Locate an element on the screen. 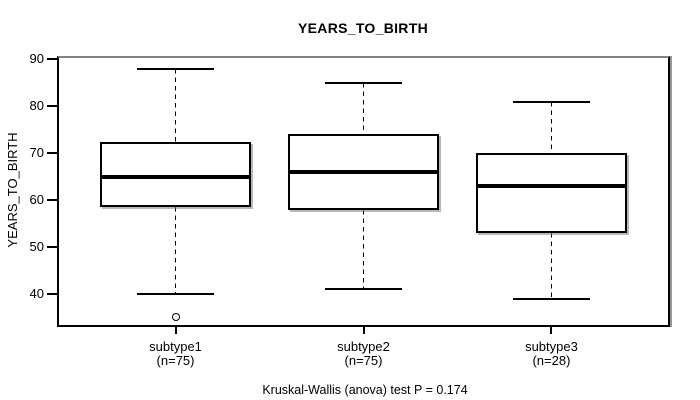  chart-title: YEARS_TO_BIRTH is located at coordinates (363, 28).